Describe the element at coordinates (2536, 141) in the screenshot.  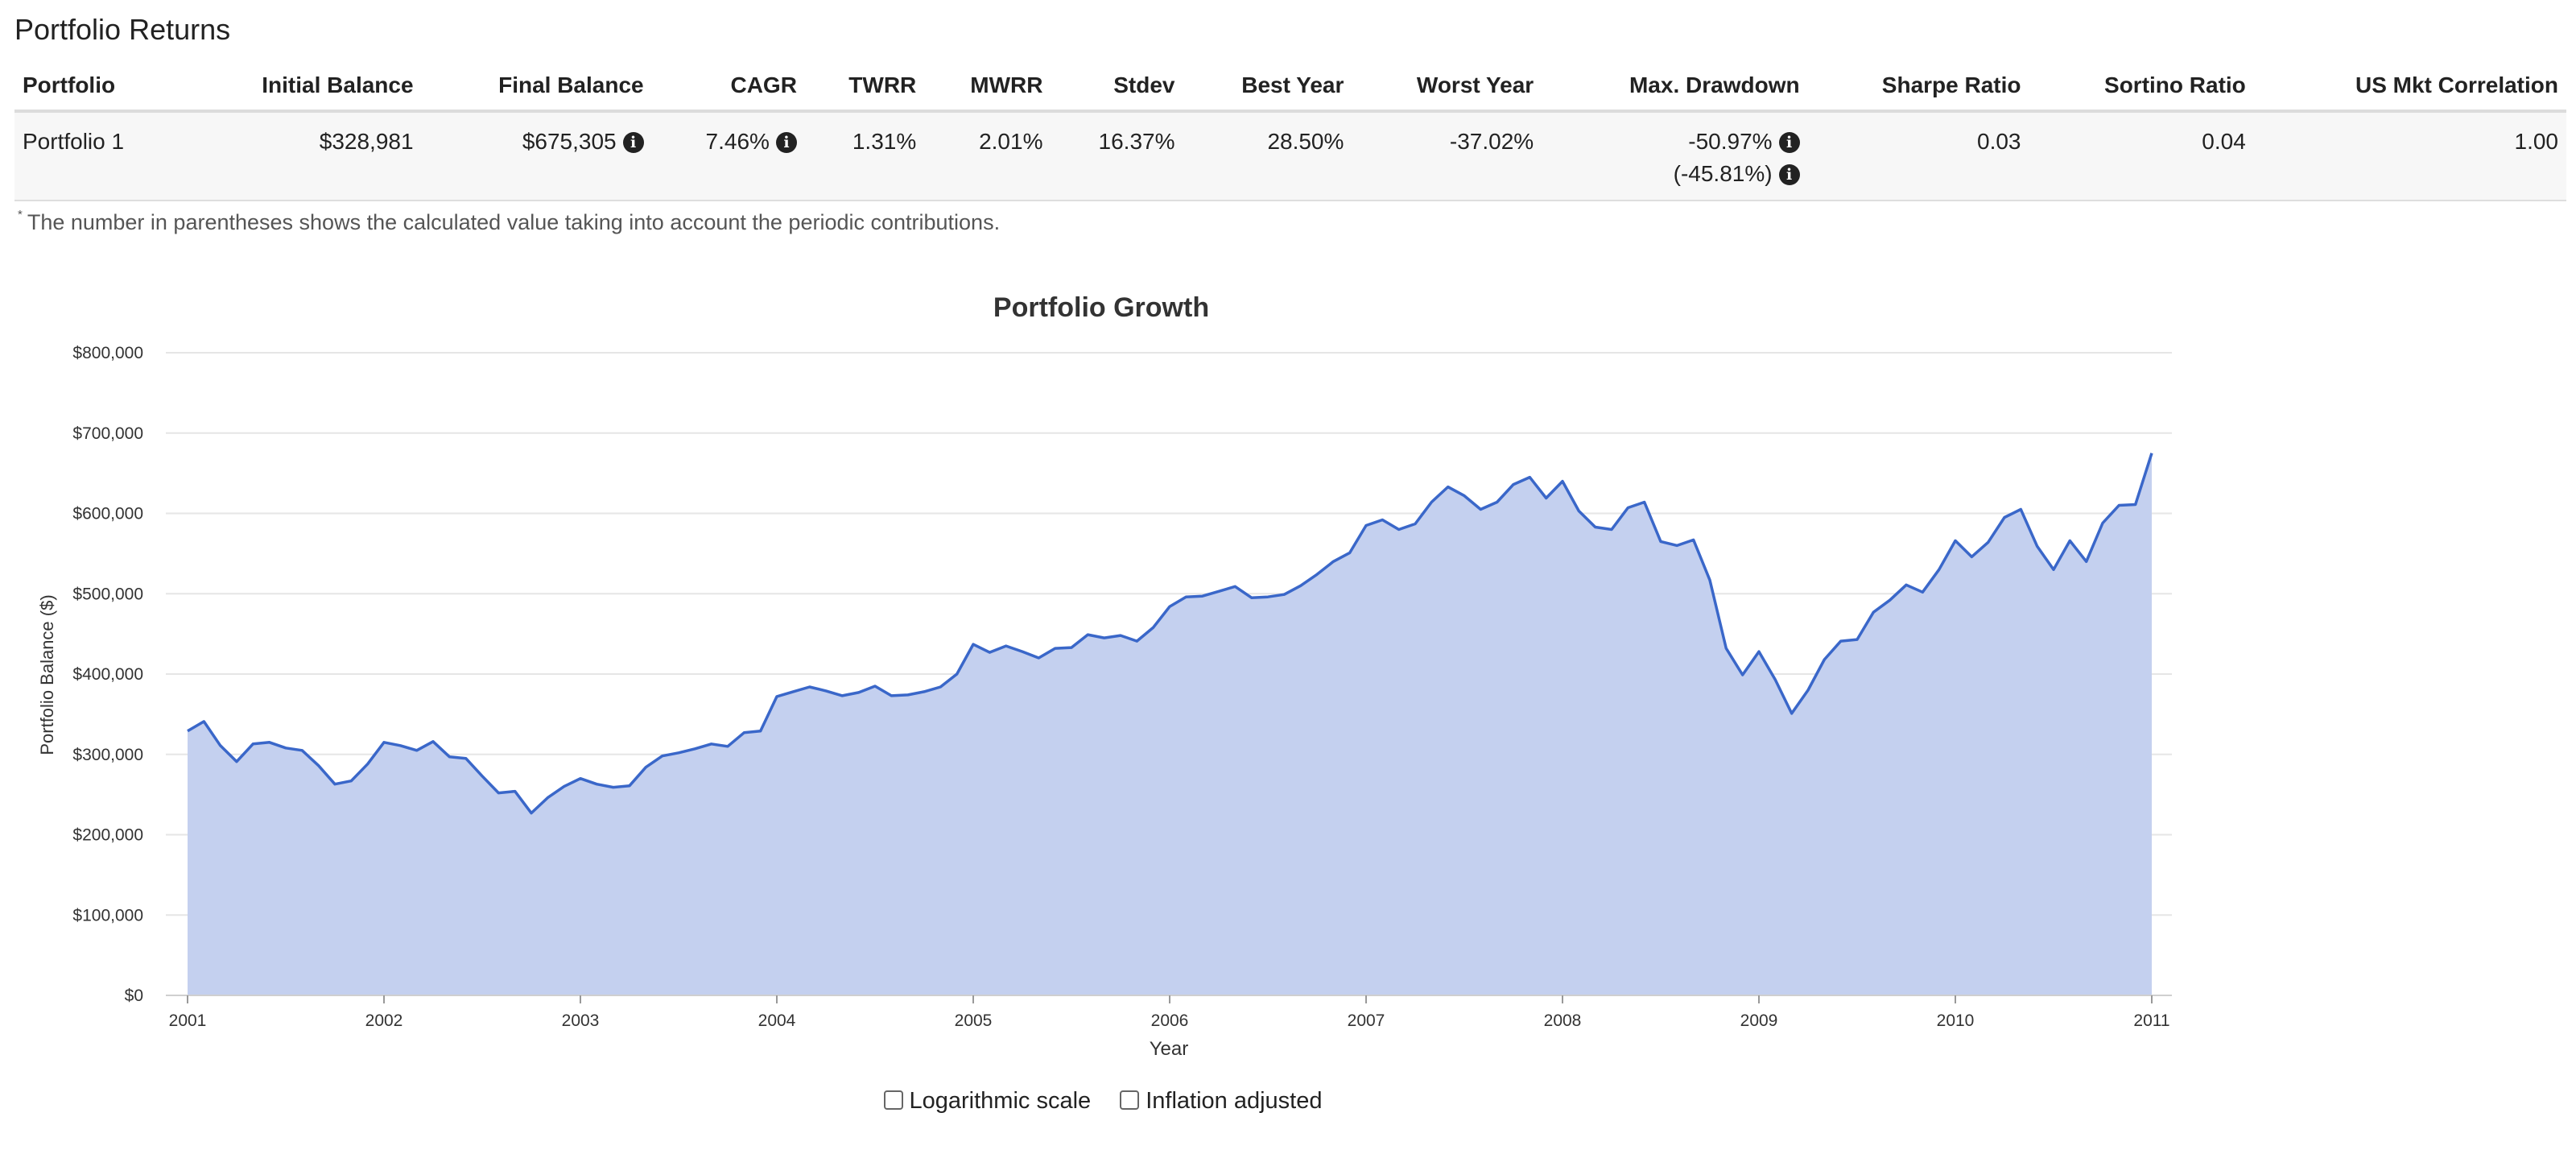
I see `us-mkt-correlation-value: 1.00` at that location.